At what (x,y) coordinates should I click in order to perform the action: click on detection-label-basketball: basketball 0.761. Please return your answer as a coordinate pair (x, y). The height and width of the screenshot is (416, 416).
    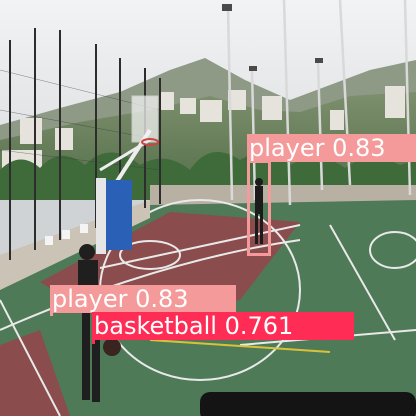
    Looking at the image, I should click on (223, 326).